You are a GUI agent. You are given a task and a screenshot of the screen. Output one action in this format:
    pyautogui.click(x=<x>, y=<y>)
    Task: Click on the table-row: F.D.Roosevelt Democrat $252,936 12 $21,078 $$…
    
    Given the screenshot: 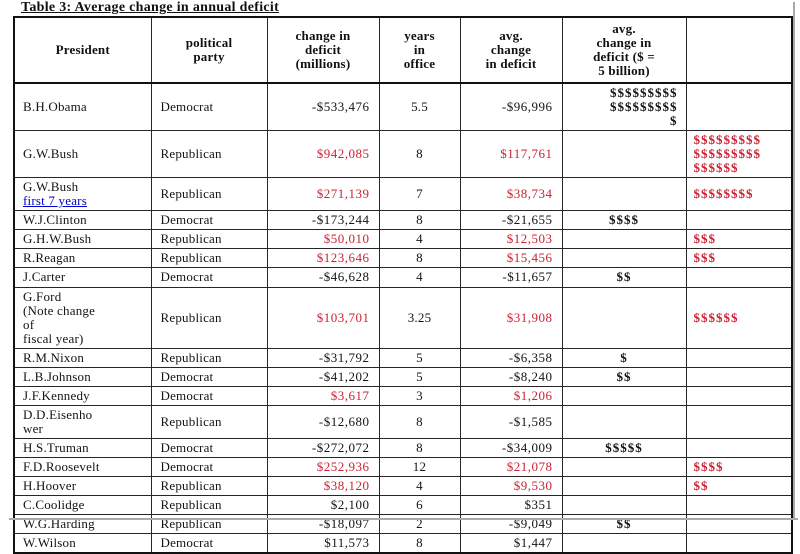 What is the action you would take?
    pyautogui.click(x=403, y=466)
    